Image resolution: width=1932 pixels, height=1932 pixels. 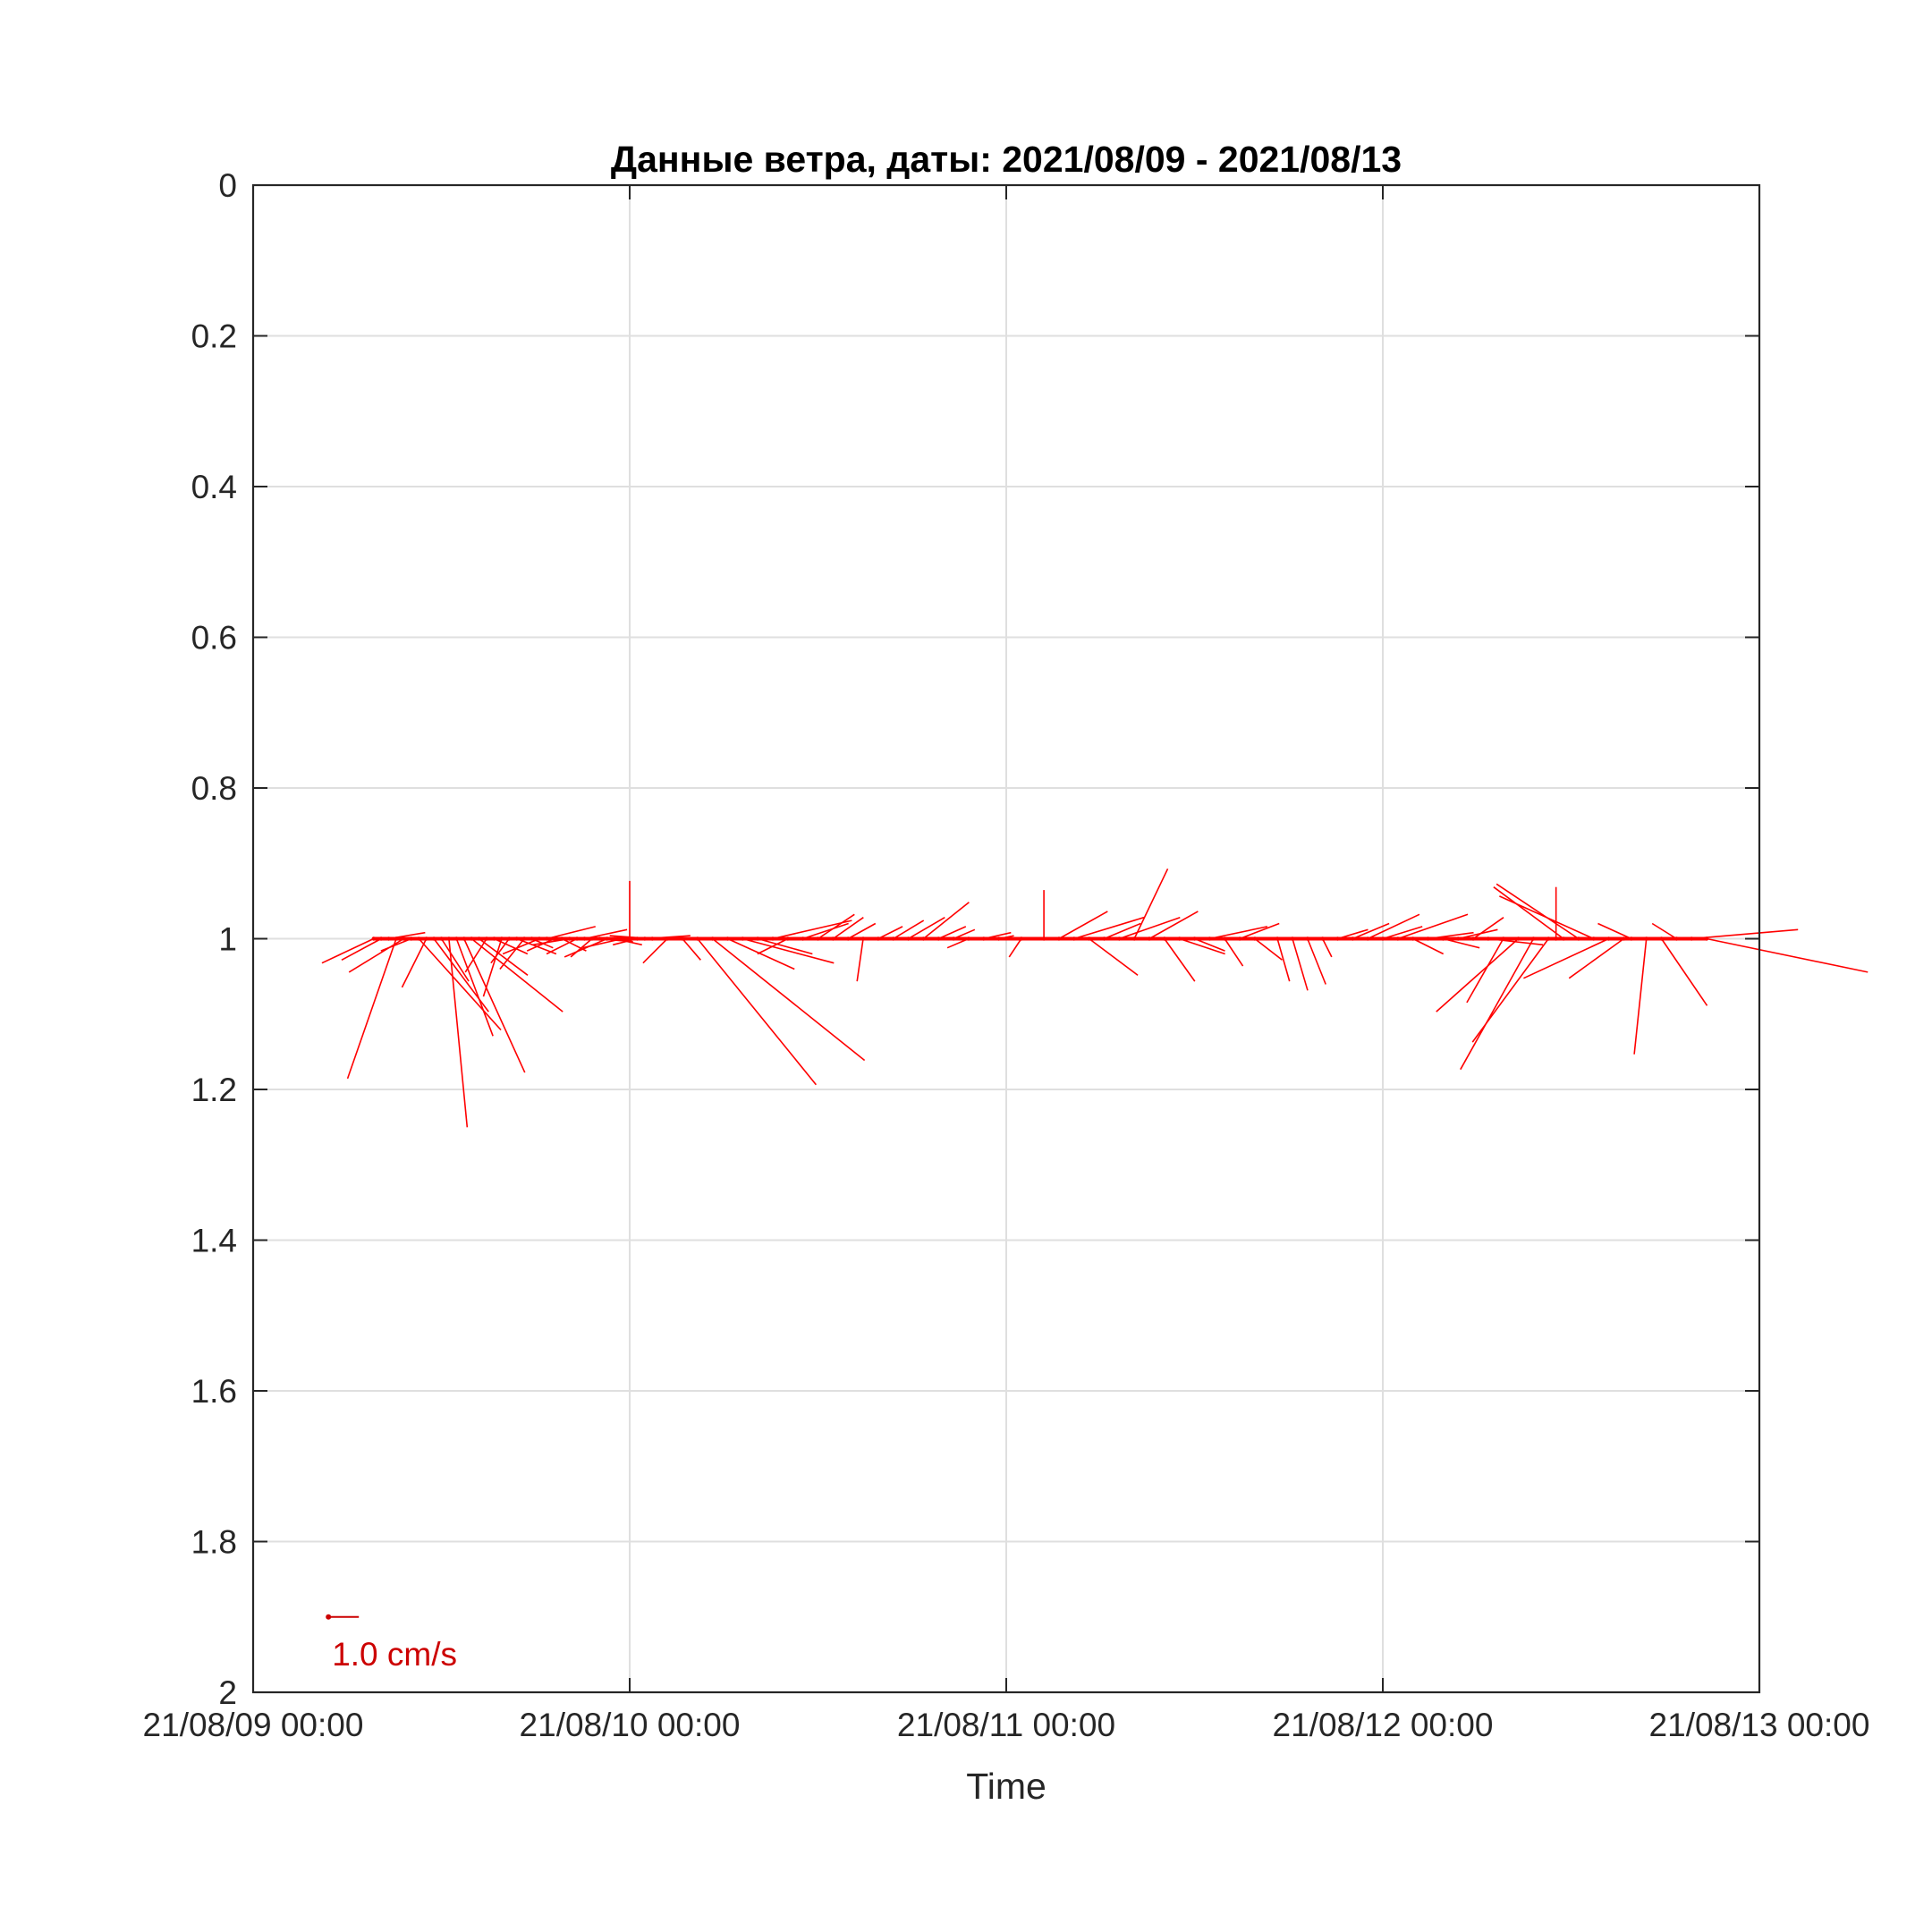 I want to click on y-tick-label: 0.2, so click(x=214, y=336).